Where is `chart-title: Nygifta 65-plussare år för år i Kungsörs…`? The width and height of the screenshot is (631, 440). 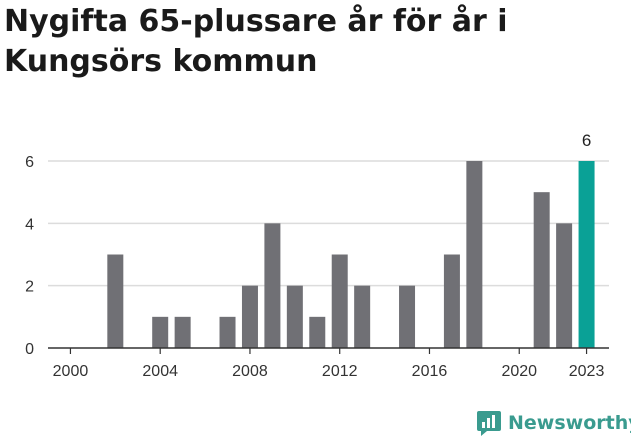 chart-title: Nygifta 65-plussare år för år i Kungsörs… is located at coordinates (256, 41).